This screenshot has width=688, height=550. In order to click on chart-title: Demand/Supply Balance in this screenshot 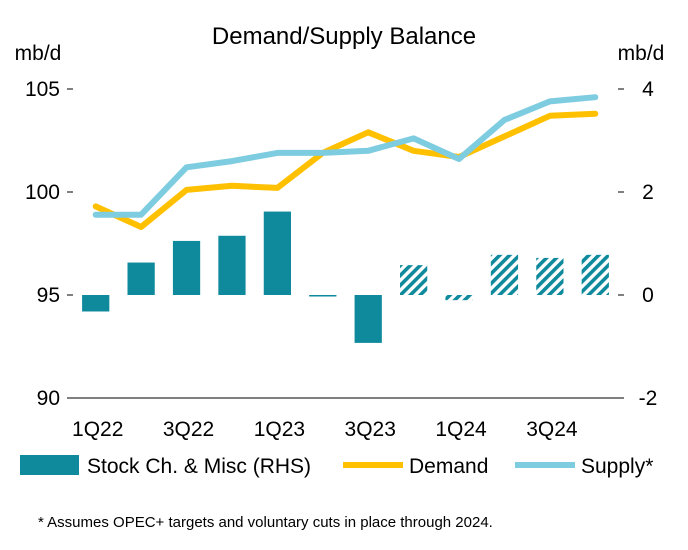, I will do `click(344, 36)`.